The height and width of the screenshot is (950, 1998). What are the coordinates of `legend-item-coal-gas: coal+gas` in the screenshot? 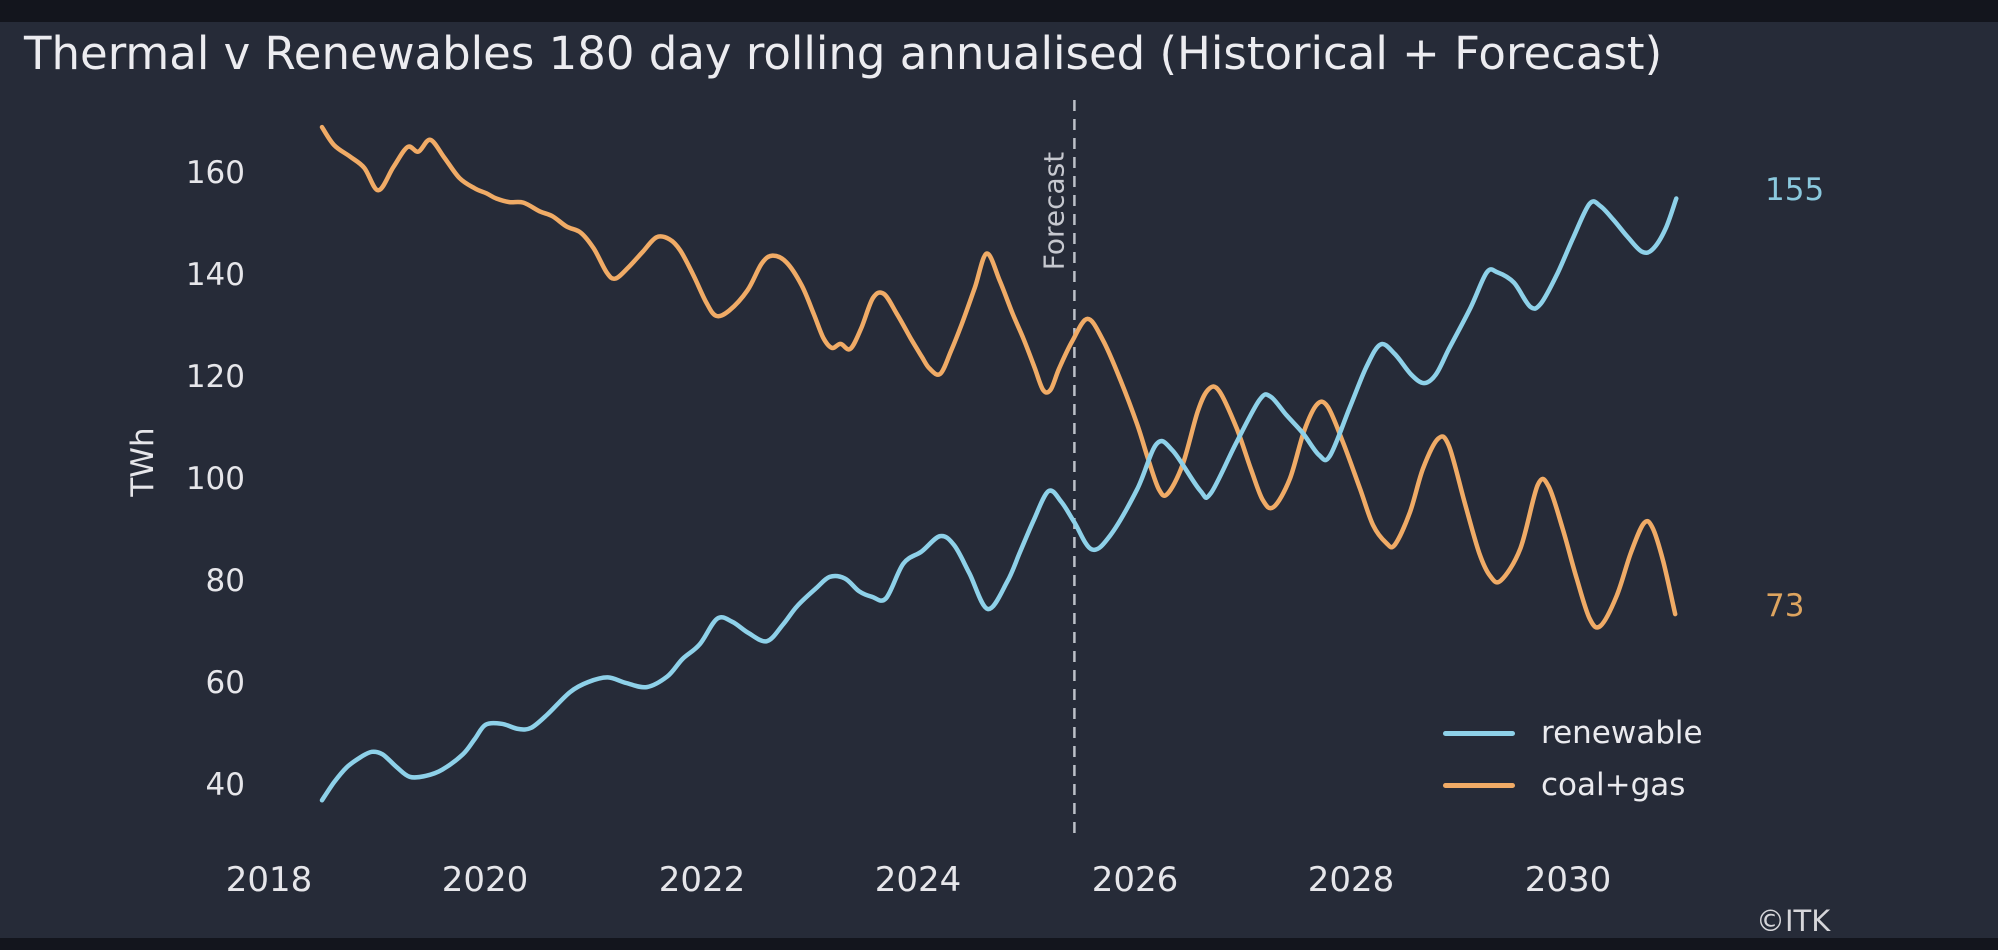 It's located at (1573, 785).